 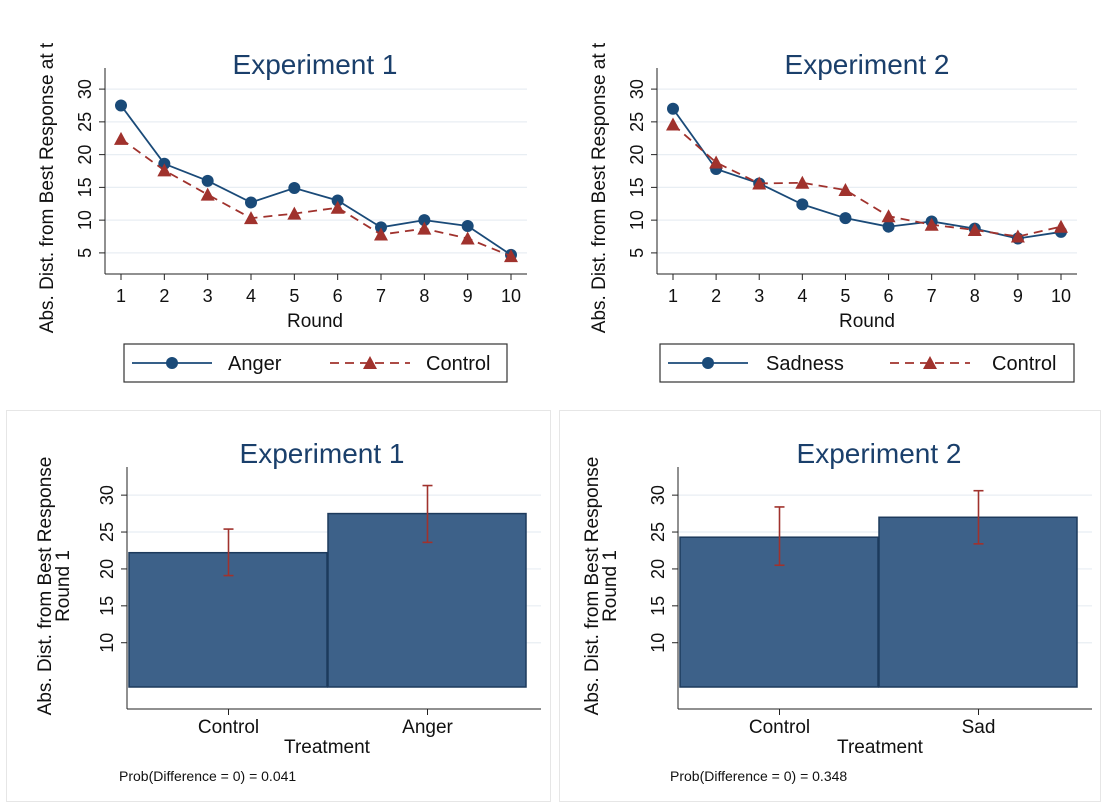 I want to click on plot-area: 10 15 20 25 30 Control Sad, so click(x=870, y=602).